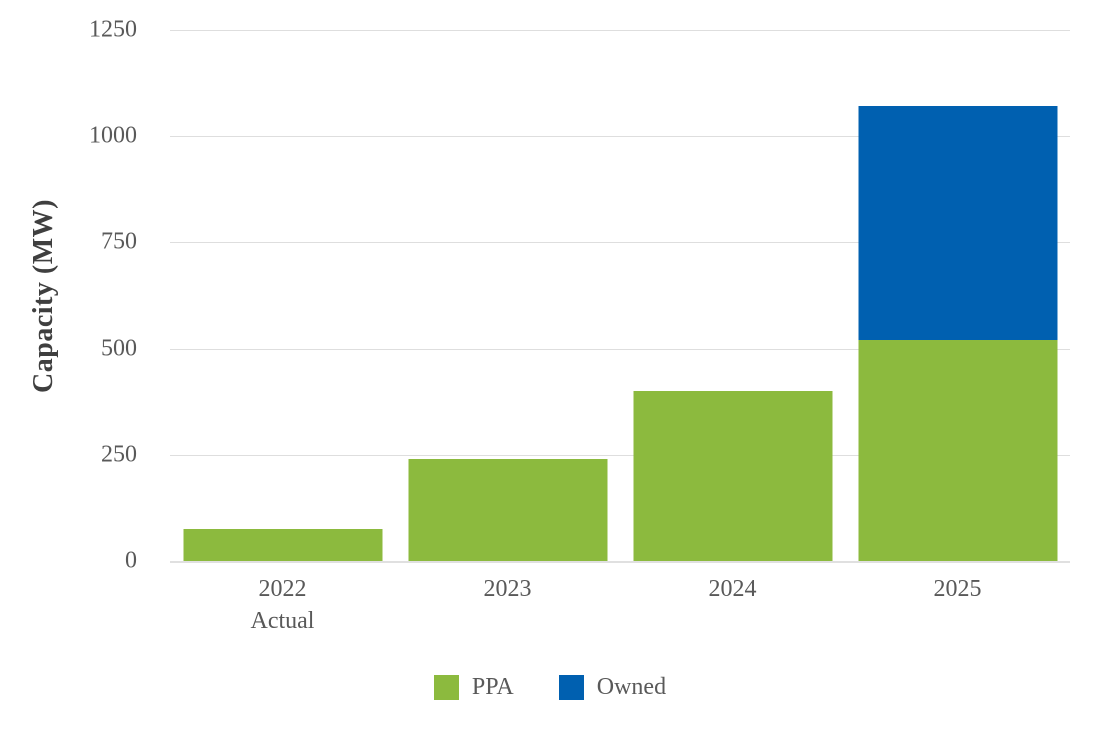  What do you see at coordinates (620, 605) in the screenshot?
I see `x-axis-labels: 2022 Actual 2023 2024 2025` at bounding box center [620, 605].